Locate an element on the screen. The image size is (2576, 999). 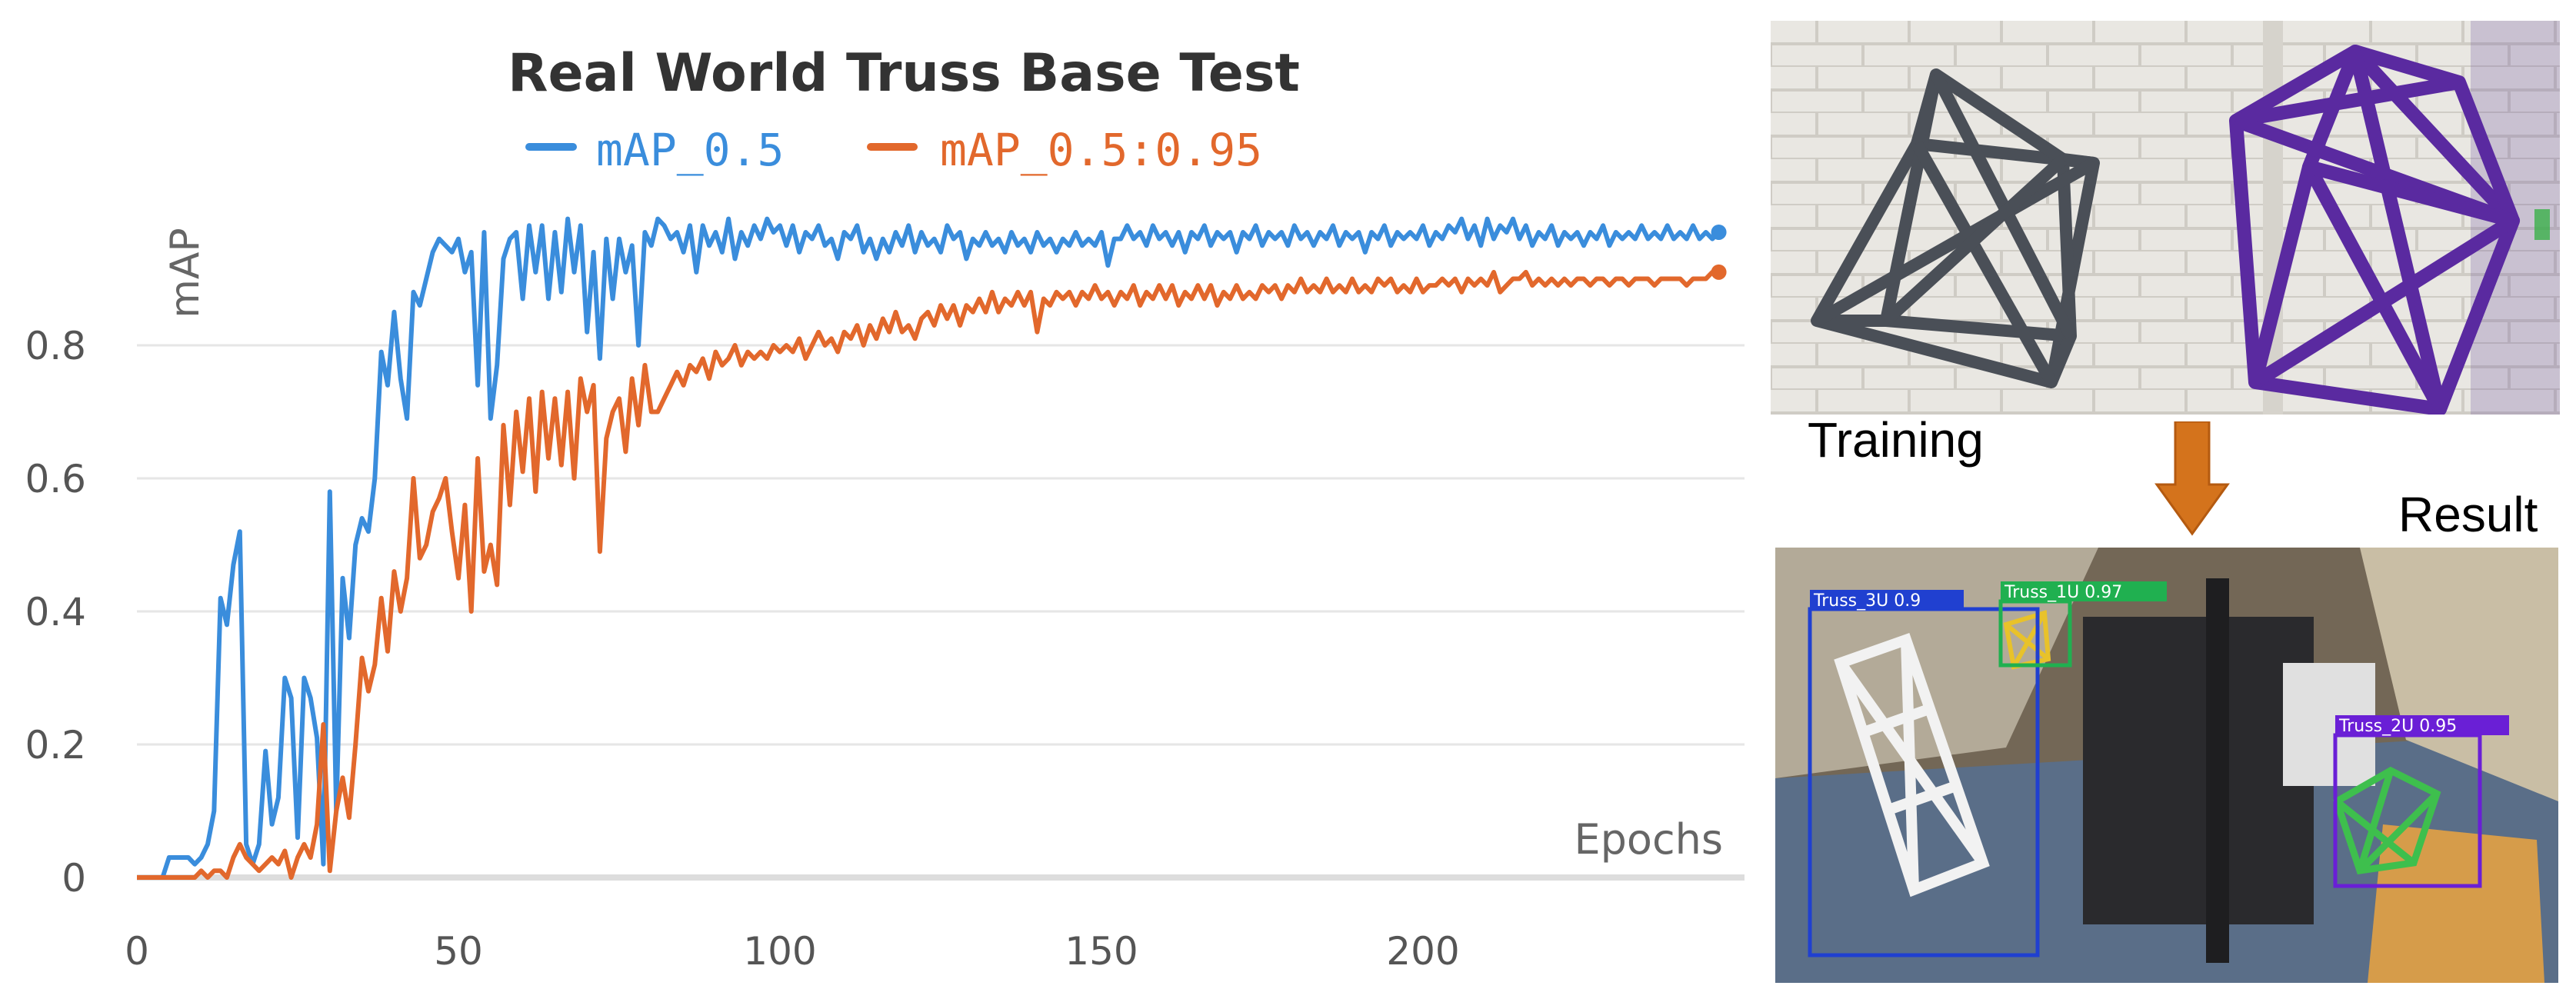
legend-label-series-1: mAP_0.5 is located at coordinates (690, 150).